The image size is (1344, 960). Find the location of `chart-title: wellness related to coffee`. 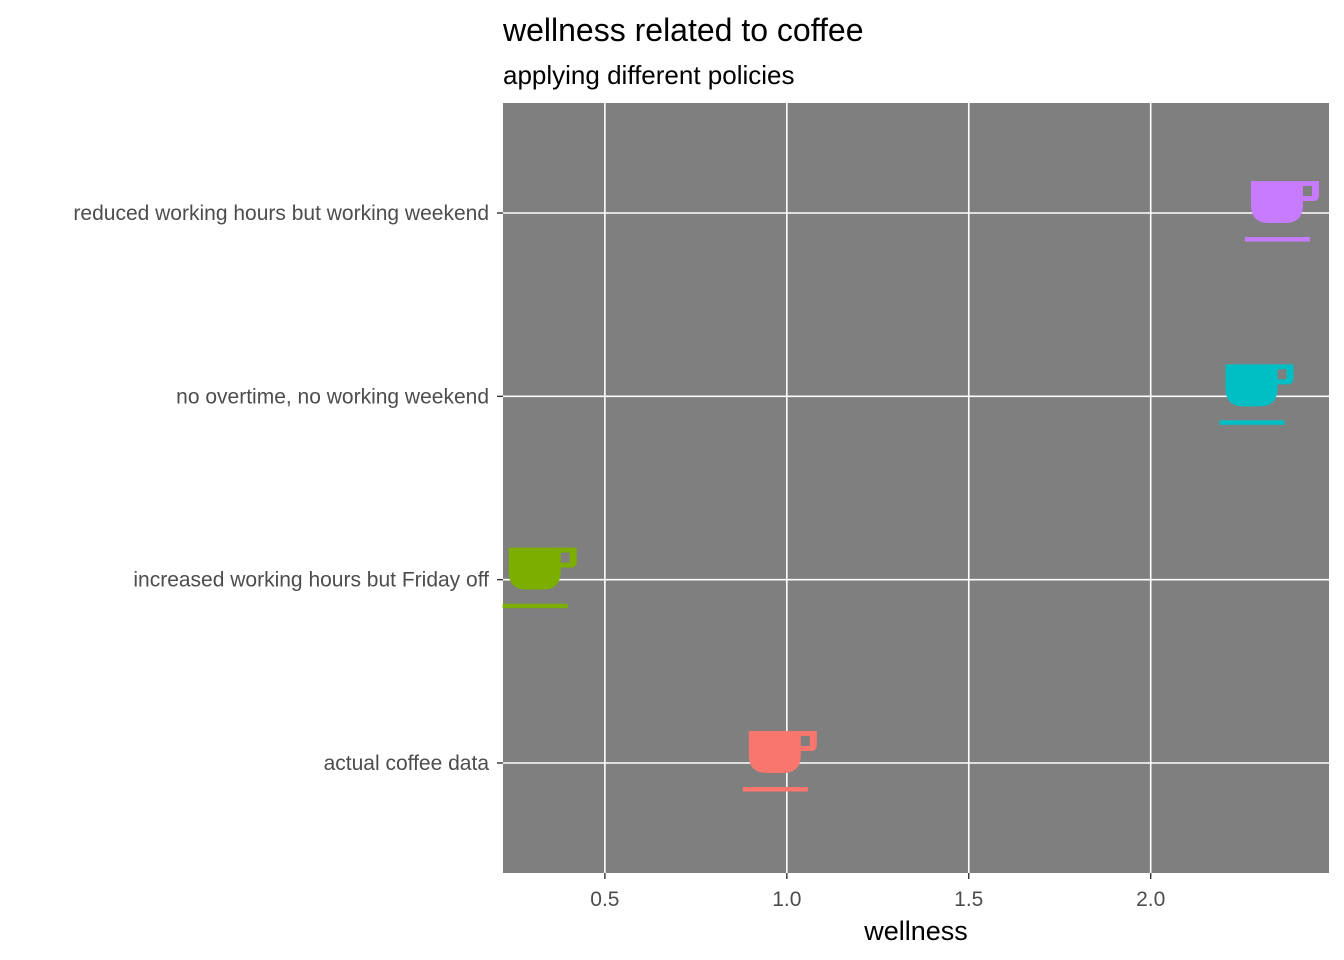

chart-title: wellness related to coffee is located at coordinates (683, 30).